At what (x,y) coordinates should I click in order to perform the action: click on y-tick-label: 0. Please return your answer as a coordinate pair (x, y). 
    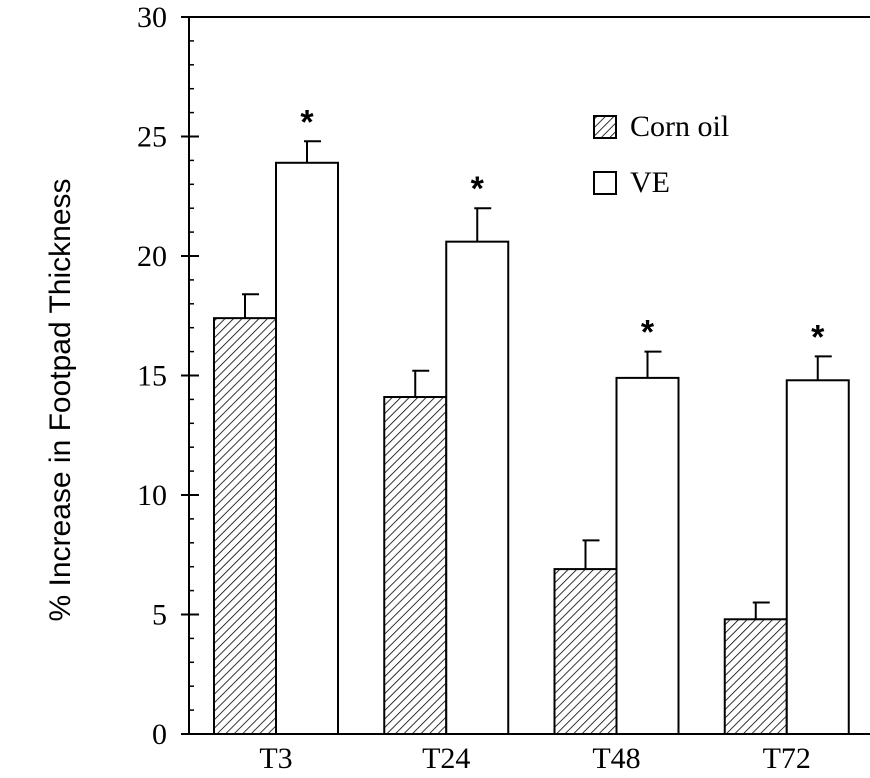
    Looking at the image, I should click on (159, 734).